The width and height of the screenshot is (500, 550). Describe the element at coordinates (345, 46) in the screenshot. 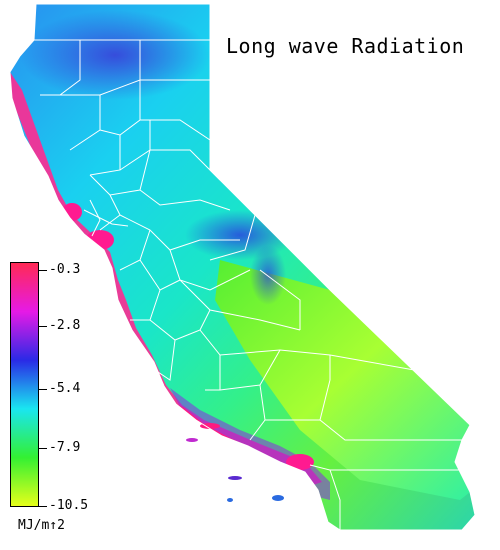

I see `map-title: Long wave Radiation` at that location.